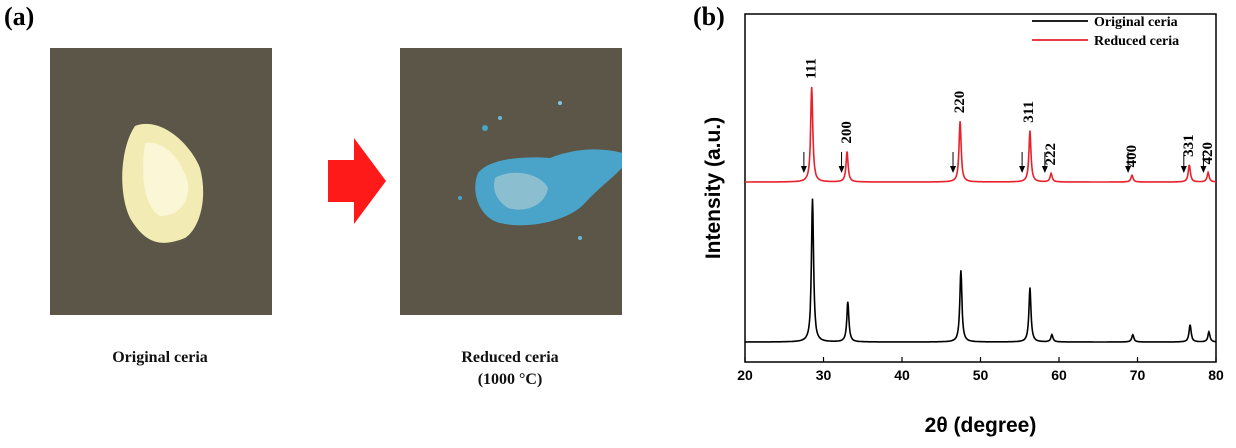 The image size is (1236, 448). I want to click on original-ceria-caption: Original ceria, so click(160, 357).